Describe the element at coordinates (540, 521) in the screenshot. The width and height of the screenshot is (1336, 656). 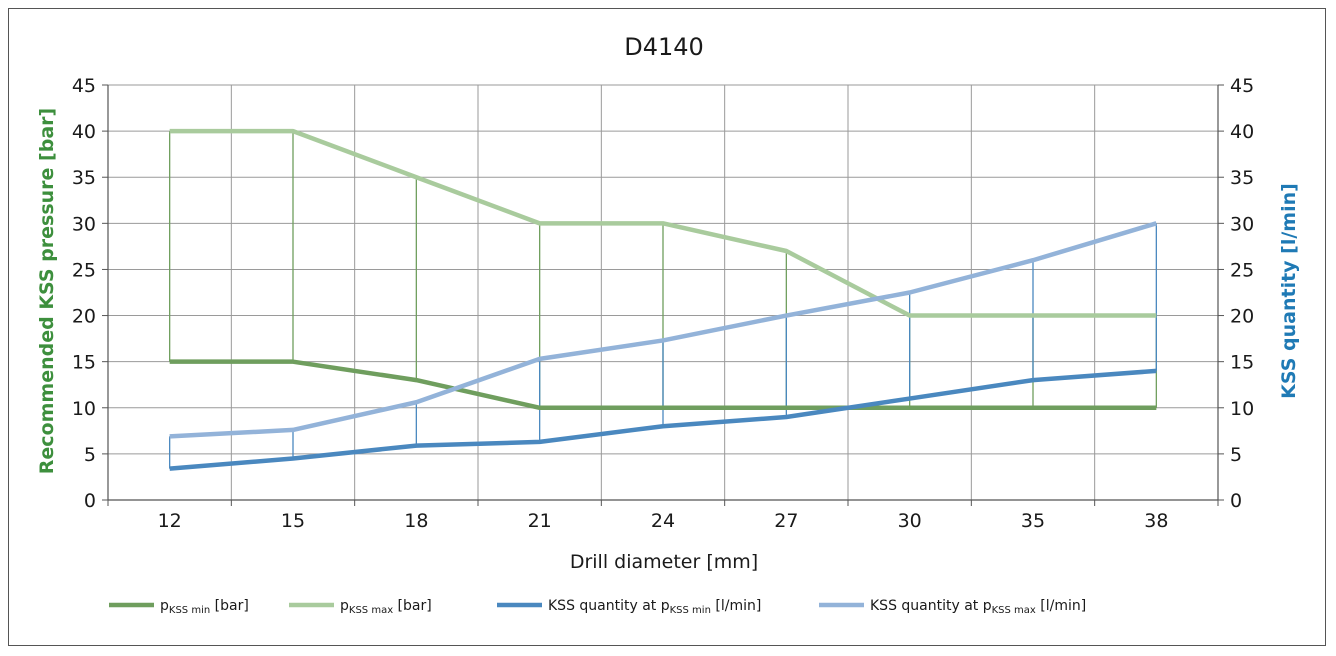
I see `x-tick-label: 21` at that location.